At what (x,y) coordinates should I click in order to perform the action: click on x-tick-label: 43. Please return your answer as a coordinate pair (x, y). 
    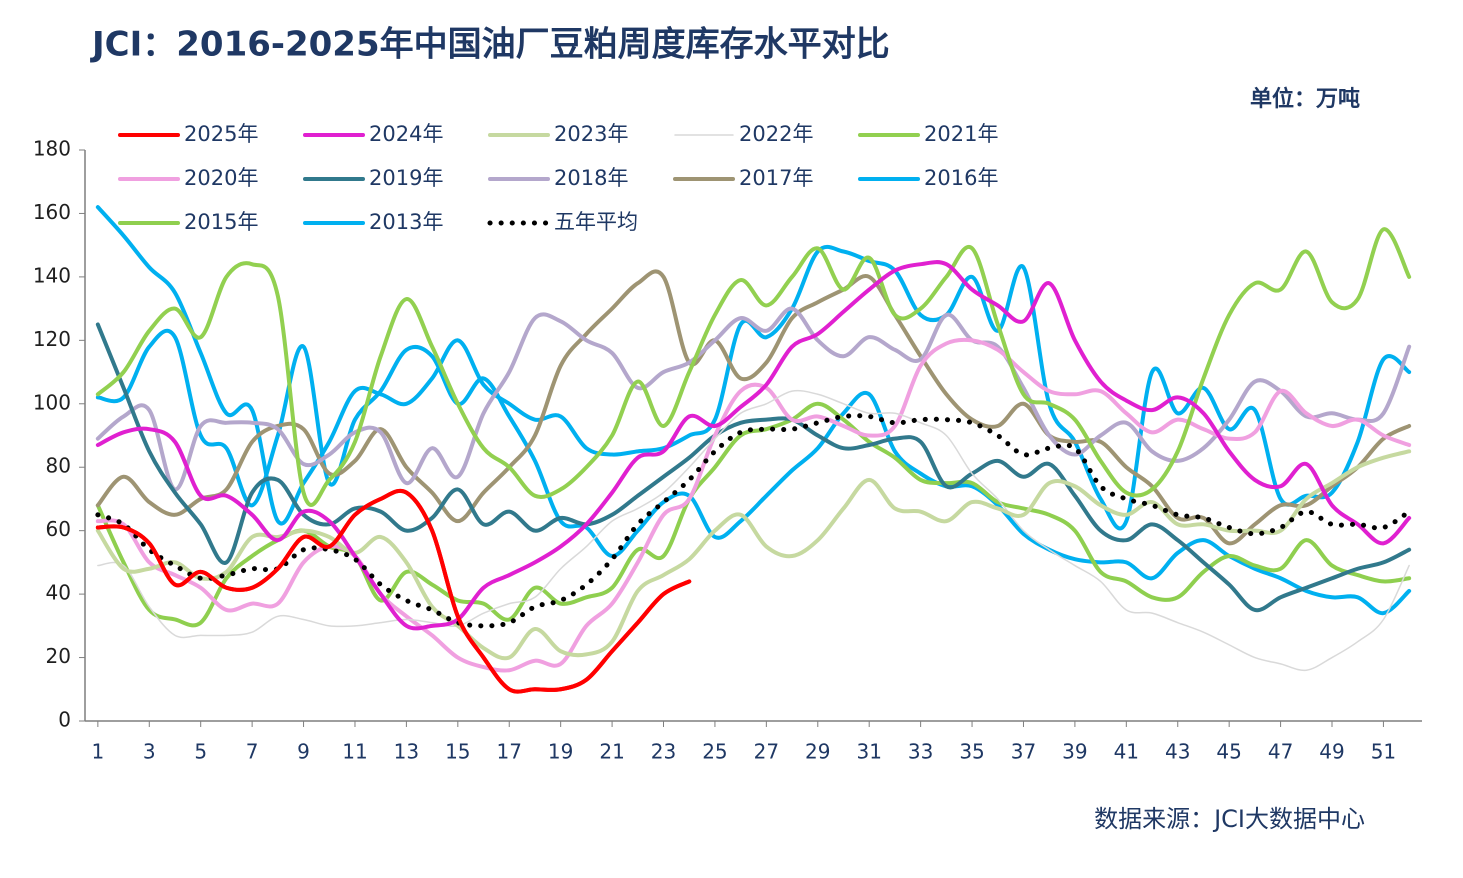
    Looking at the image, I should click on (1177, 752).